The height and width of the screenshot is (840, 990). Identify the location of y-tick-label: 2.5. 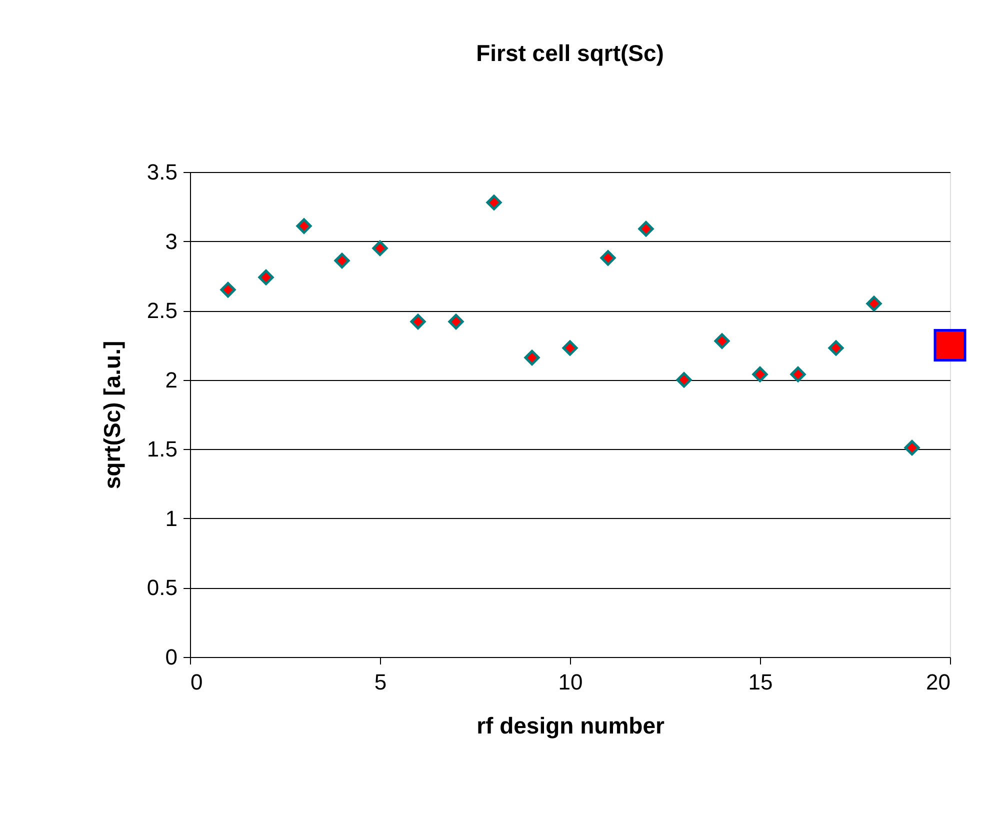
(162, 311).